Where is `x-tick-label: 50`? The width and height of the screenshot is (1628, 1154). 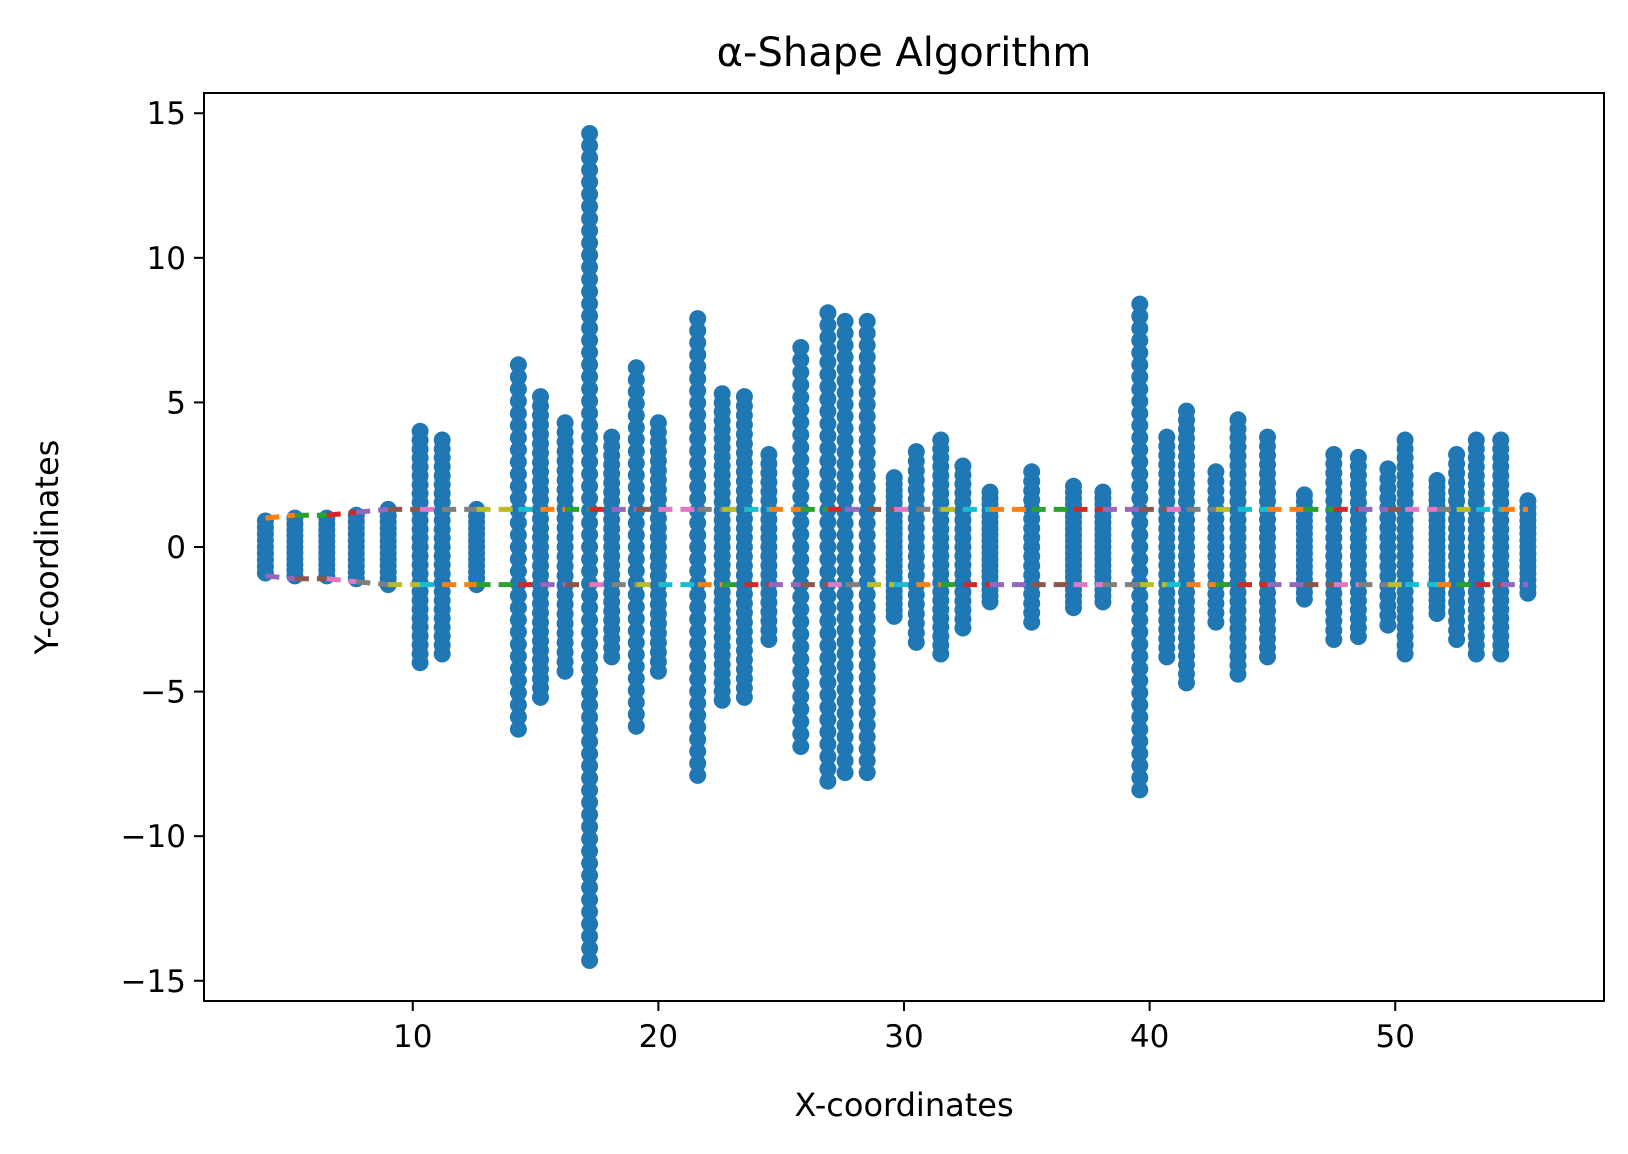 x-tick-label: 50 is located at coordinates (1395, 1037).